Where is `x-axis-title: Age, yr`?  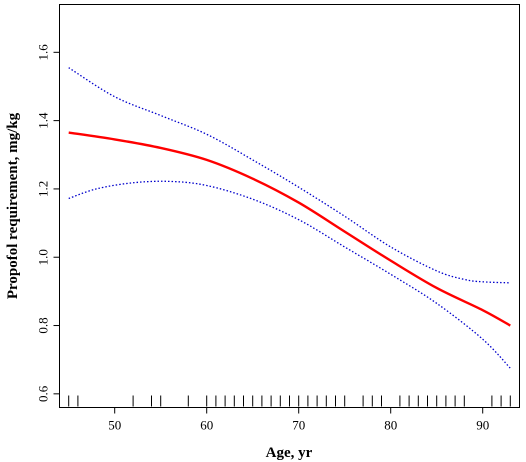 x-axis-title: Age, yr is located at coordinates (289, 453).